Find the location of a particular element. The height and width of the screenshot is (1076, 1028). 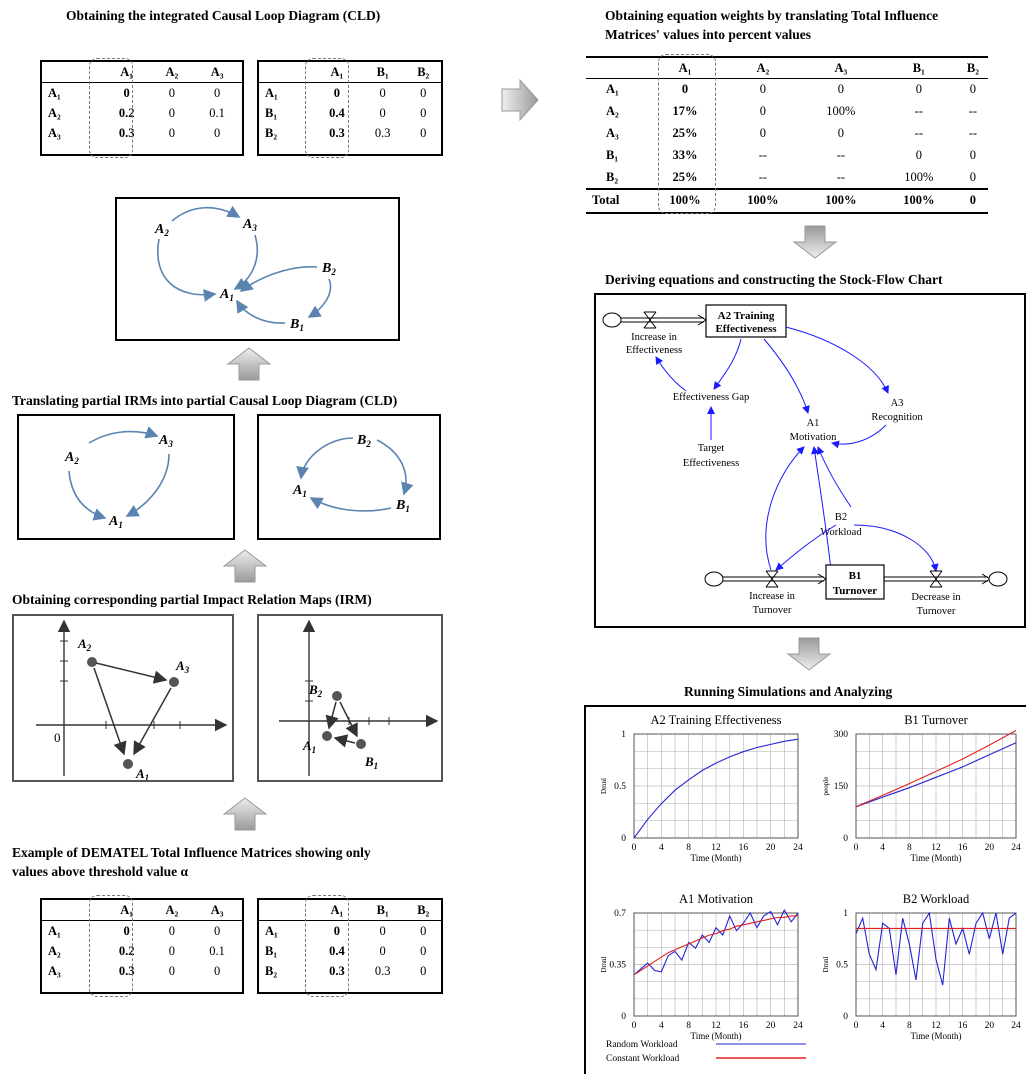

stock-b1-turnover is located at coordinates (855, 582).